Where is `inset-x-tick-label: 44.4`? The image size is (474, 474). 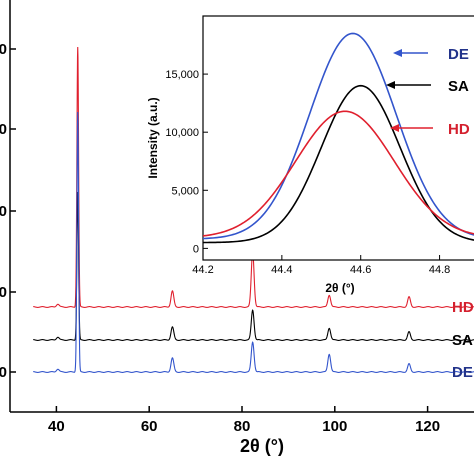
inset-x-tick-label: 44.4 is located at coordinates (281, 270).